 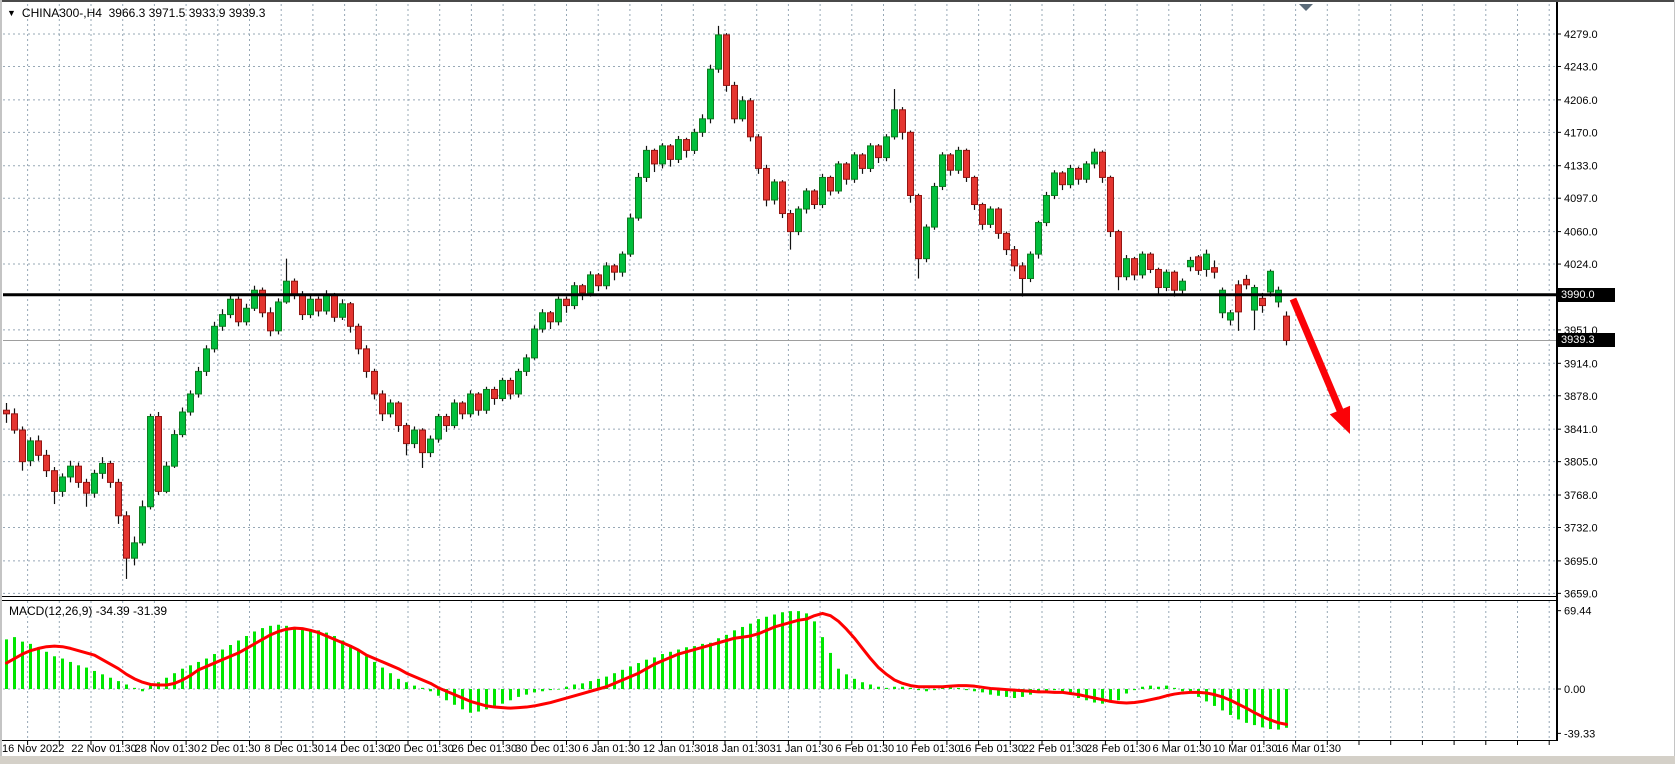 I want to click on price-axis-label: 4133.0, so click(x=1581, y=167).